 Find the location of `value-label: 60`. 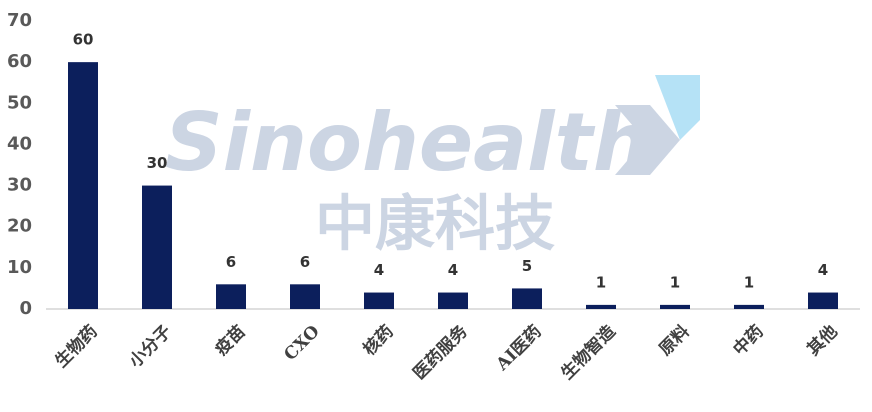

value-label: 60 is located at coordinates (83, 40).